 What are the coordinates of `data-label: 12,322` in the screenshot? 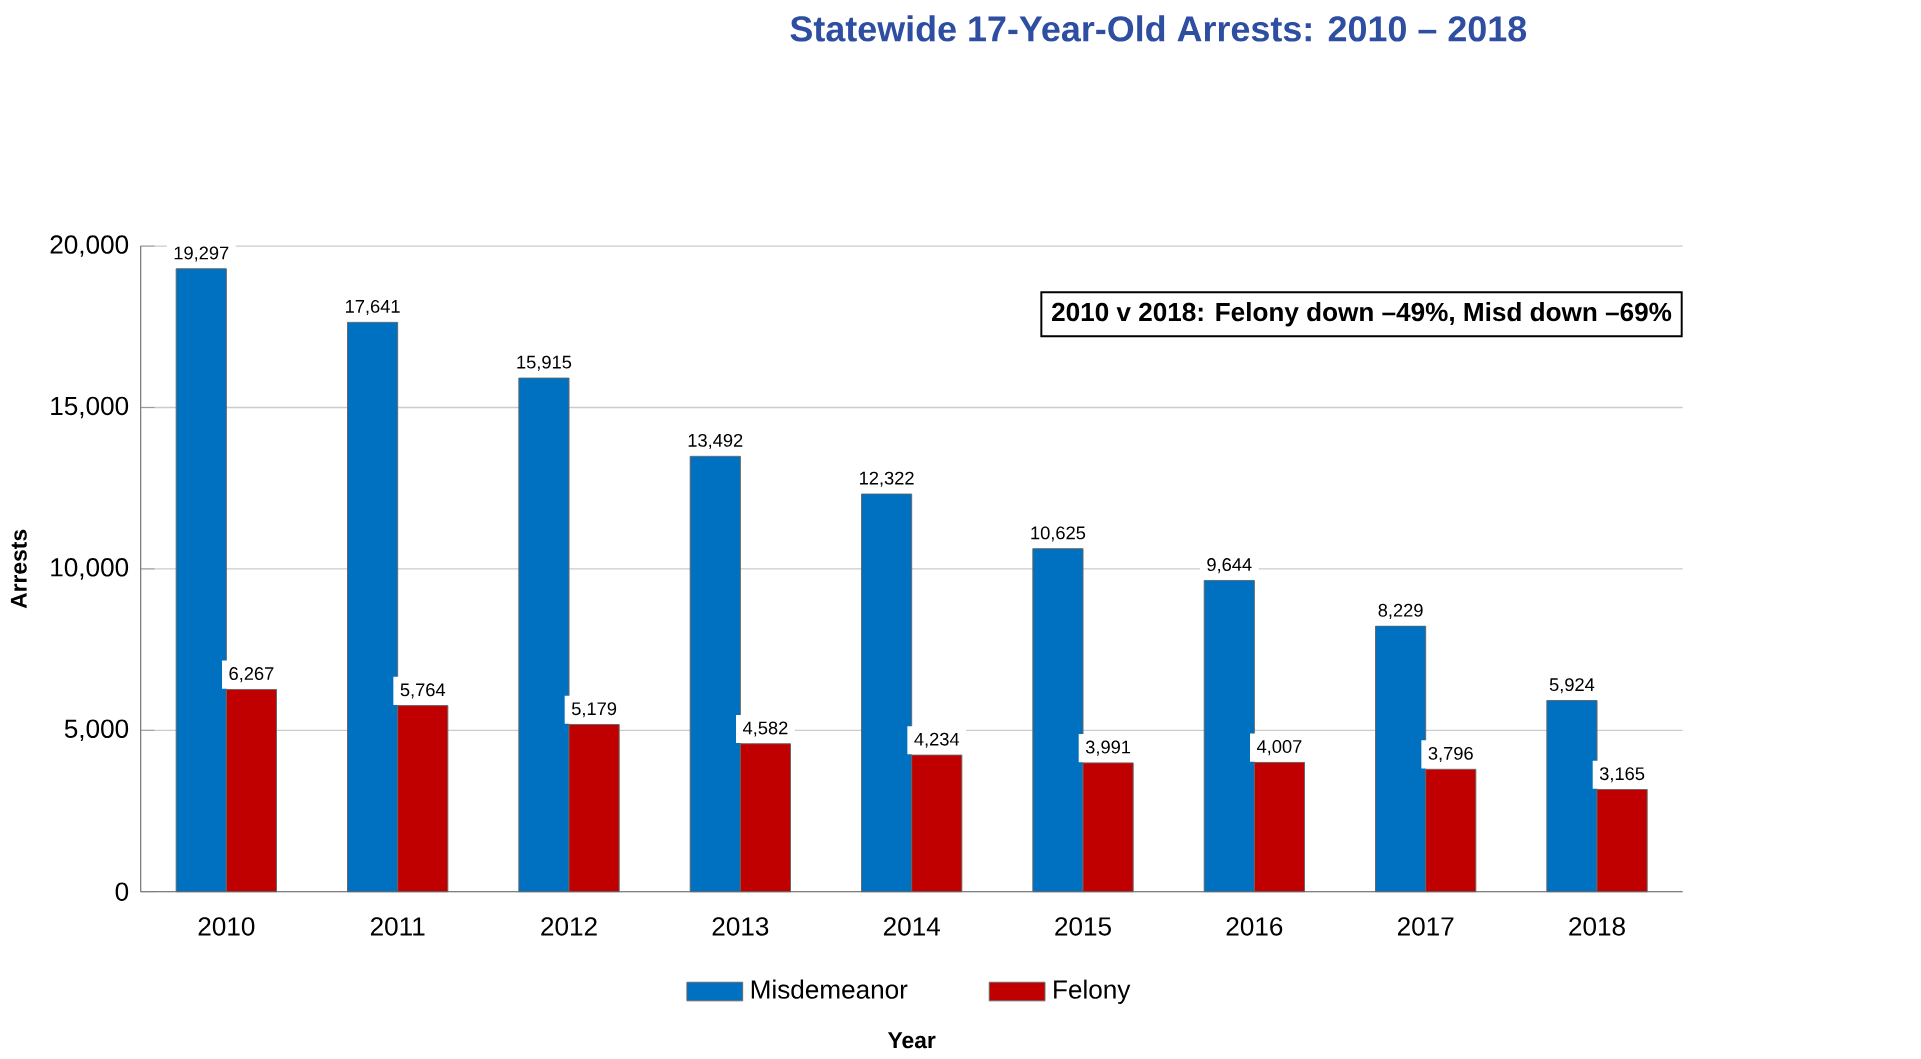 It's located at (887, 479).